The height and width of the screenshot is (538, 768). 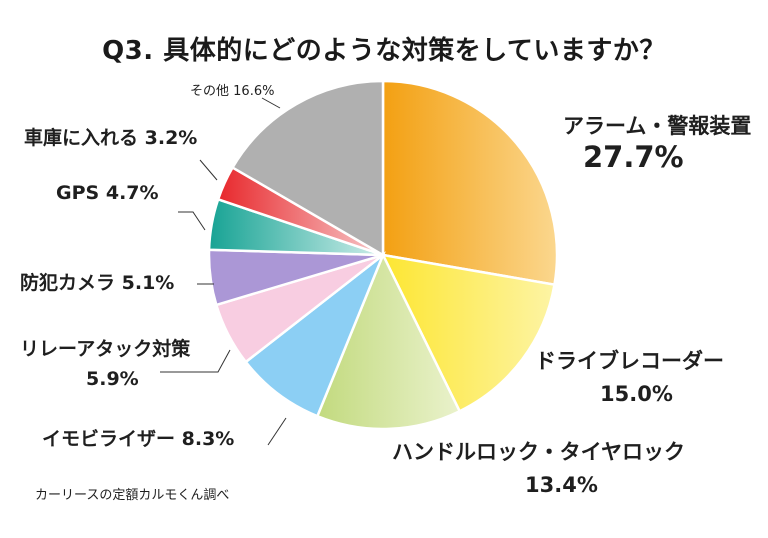 I want to click on leader-line-garage, so click(x=208, y=170).